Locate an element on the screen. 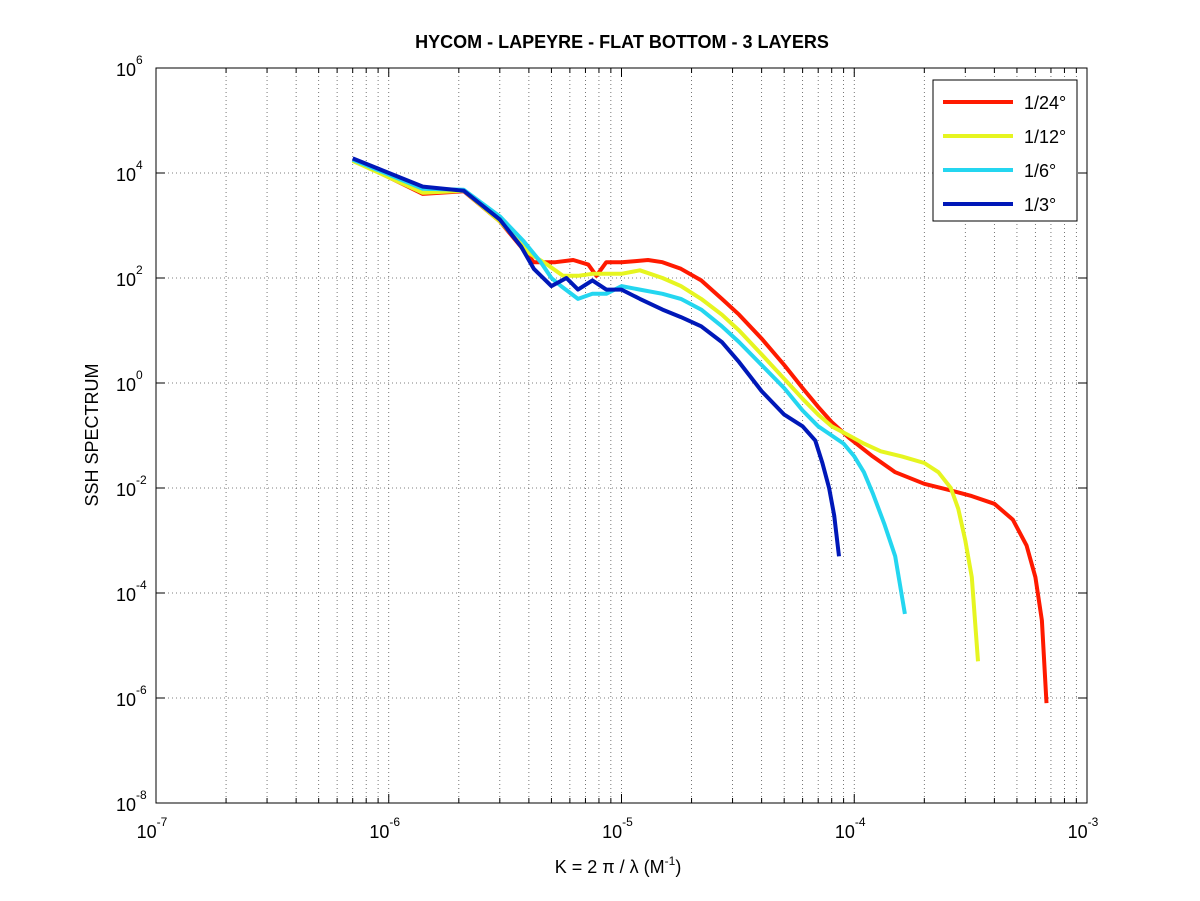 Image resolution: width=1200 pixels, height=901 pixels. y-tick-label: 10⁻⁶ is located at coordinates (131, 696).